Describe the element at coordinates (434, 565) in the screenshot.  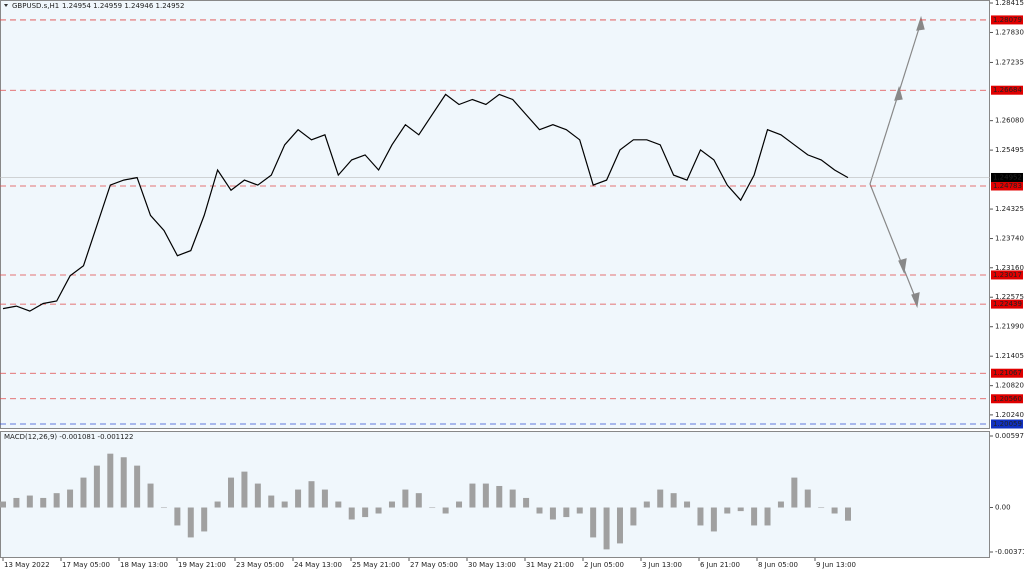
I see `time-label: 27 May 05:00` at that location.